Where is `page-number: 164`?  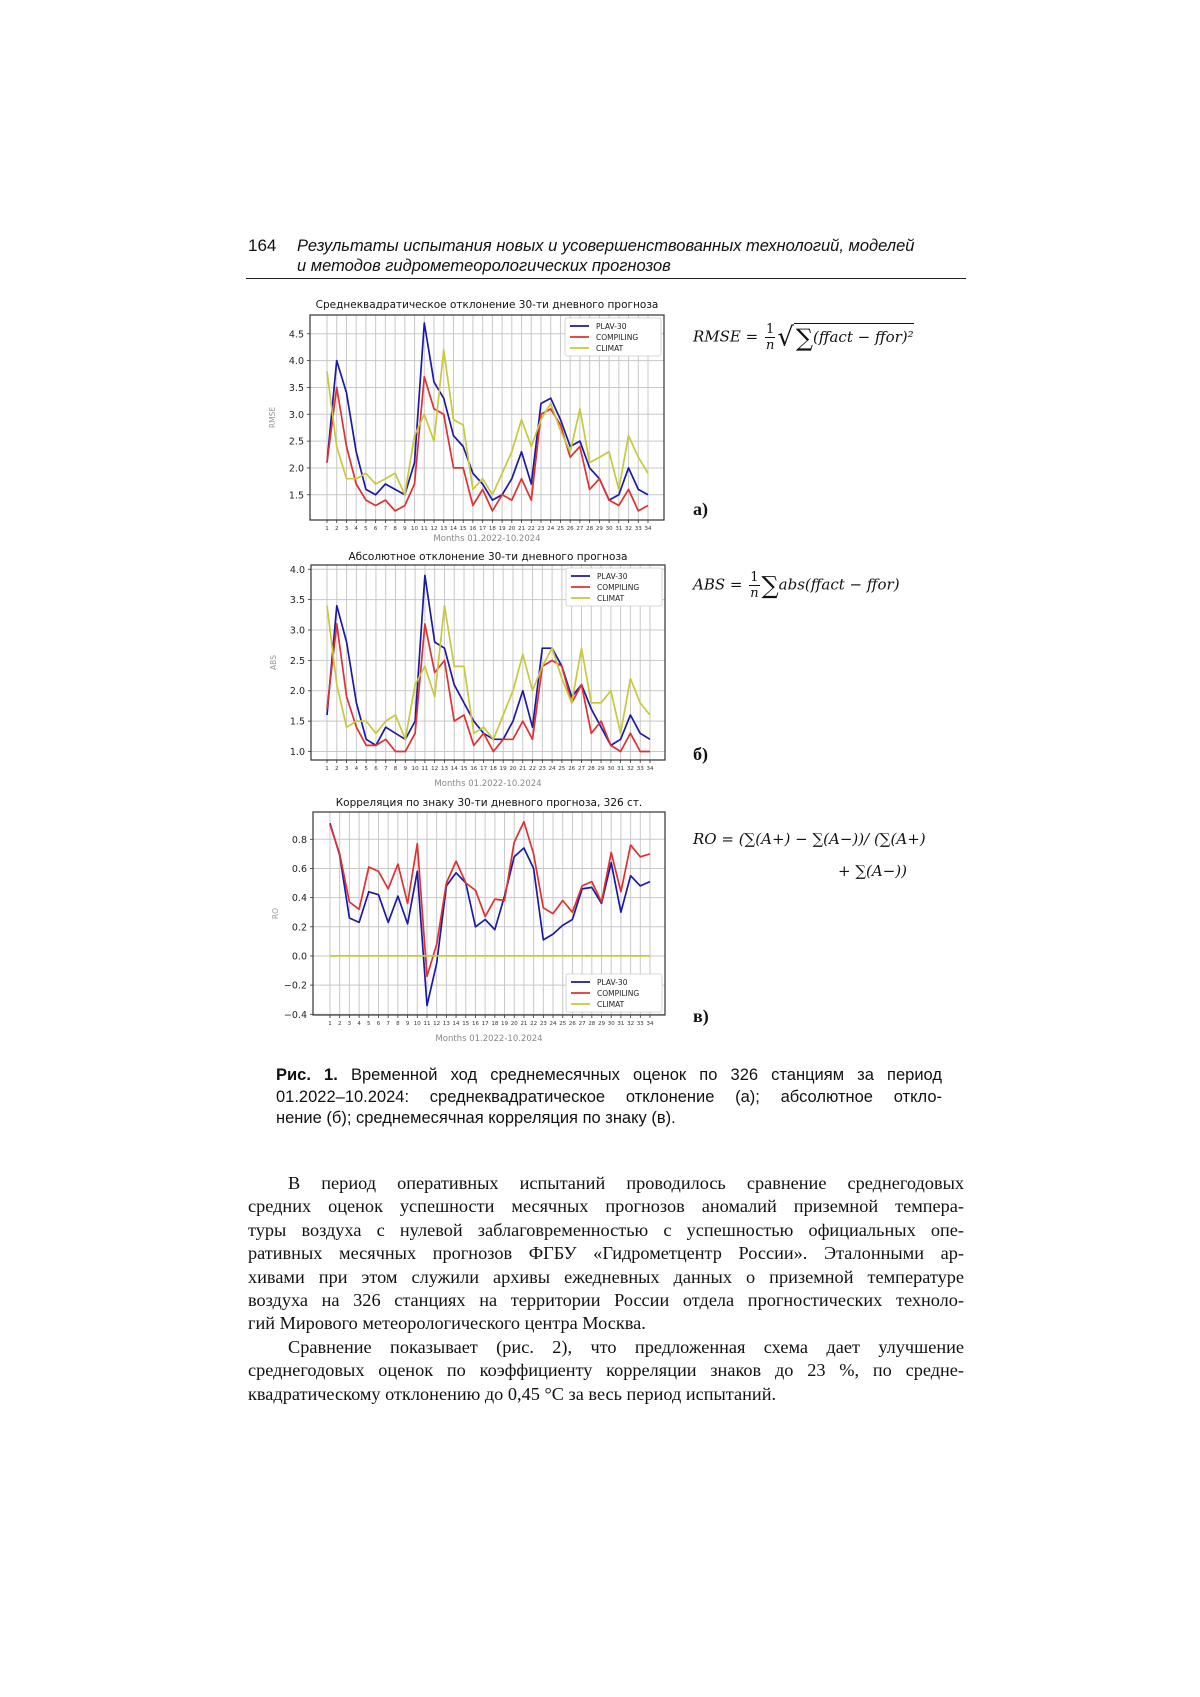
page-number: 164 is located at coordinates (262, 245).